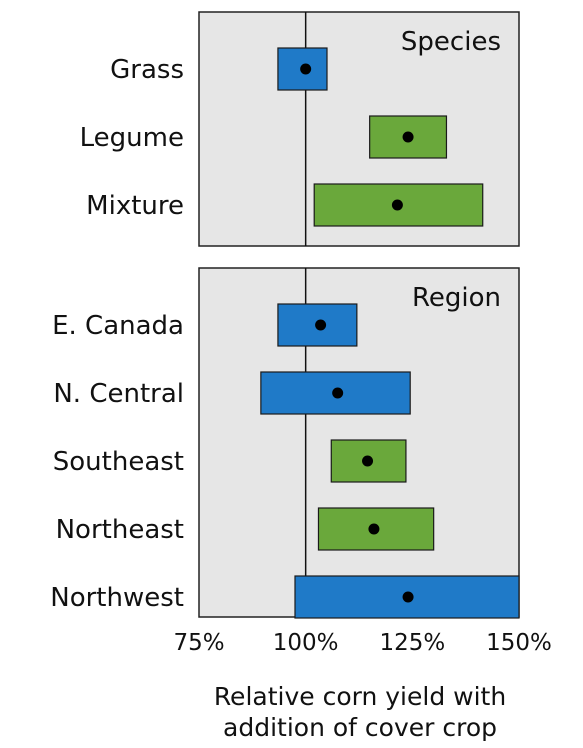 The width and height of the screenshot is (583, 748). Describe the element at coordinates (198, 643) in the screenshot. I see `x-tick-label: 75%` at that location.